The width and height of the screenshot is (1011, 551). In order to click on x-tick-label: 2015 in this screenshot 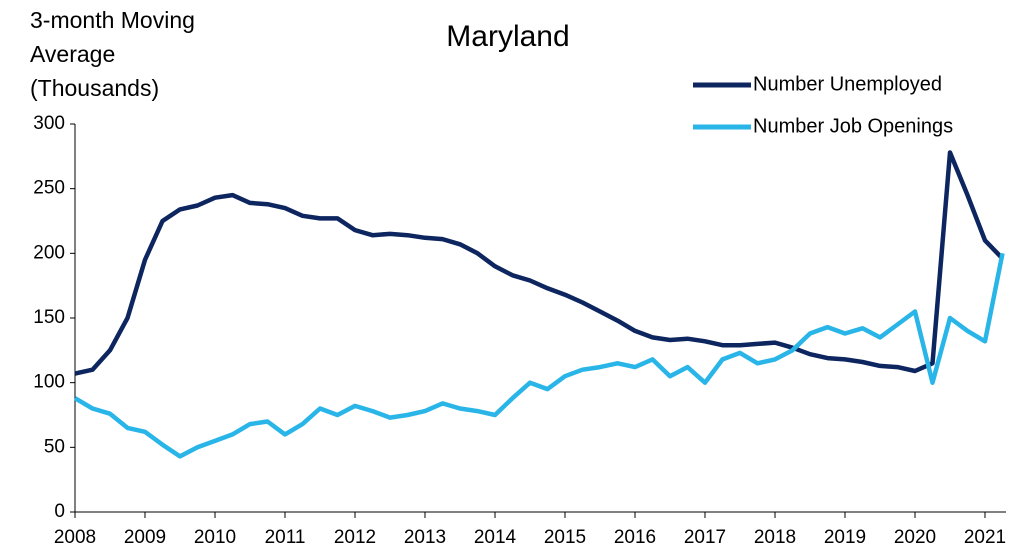, I will do `click(565, 537)`.